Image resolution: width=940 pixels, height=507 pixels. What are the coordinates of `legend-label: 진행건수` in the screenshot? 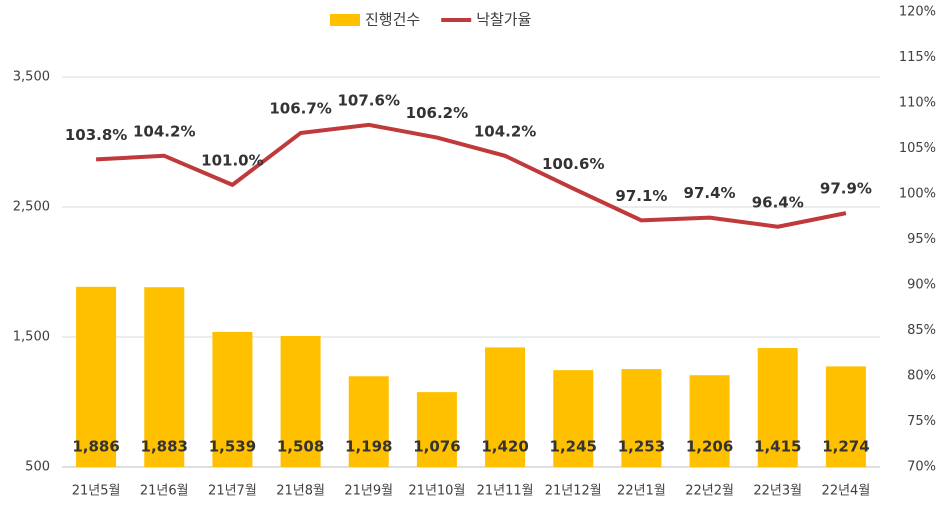 It's located at (392, 20).